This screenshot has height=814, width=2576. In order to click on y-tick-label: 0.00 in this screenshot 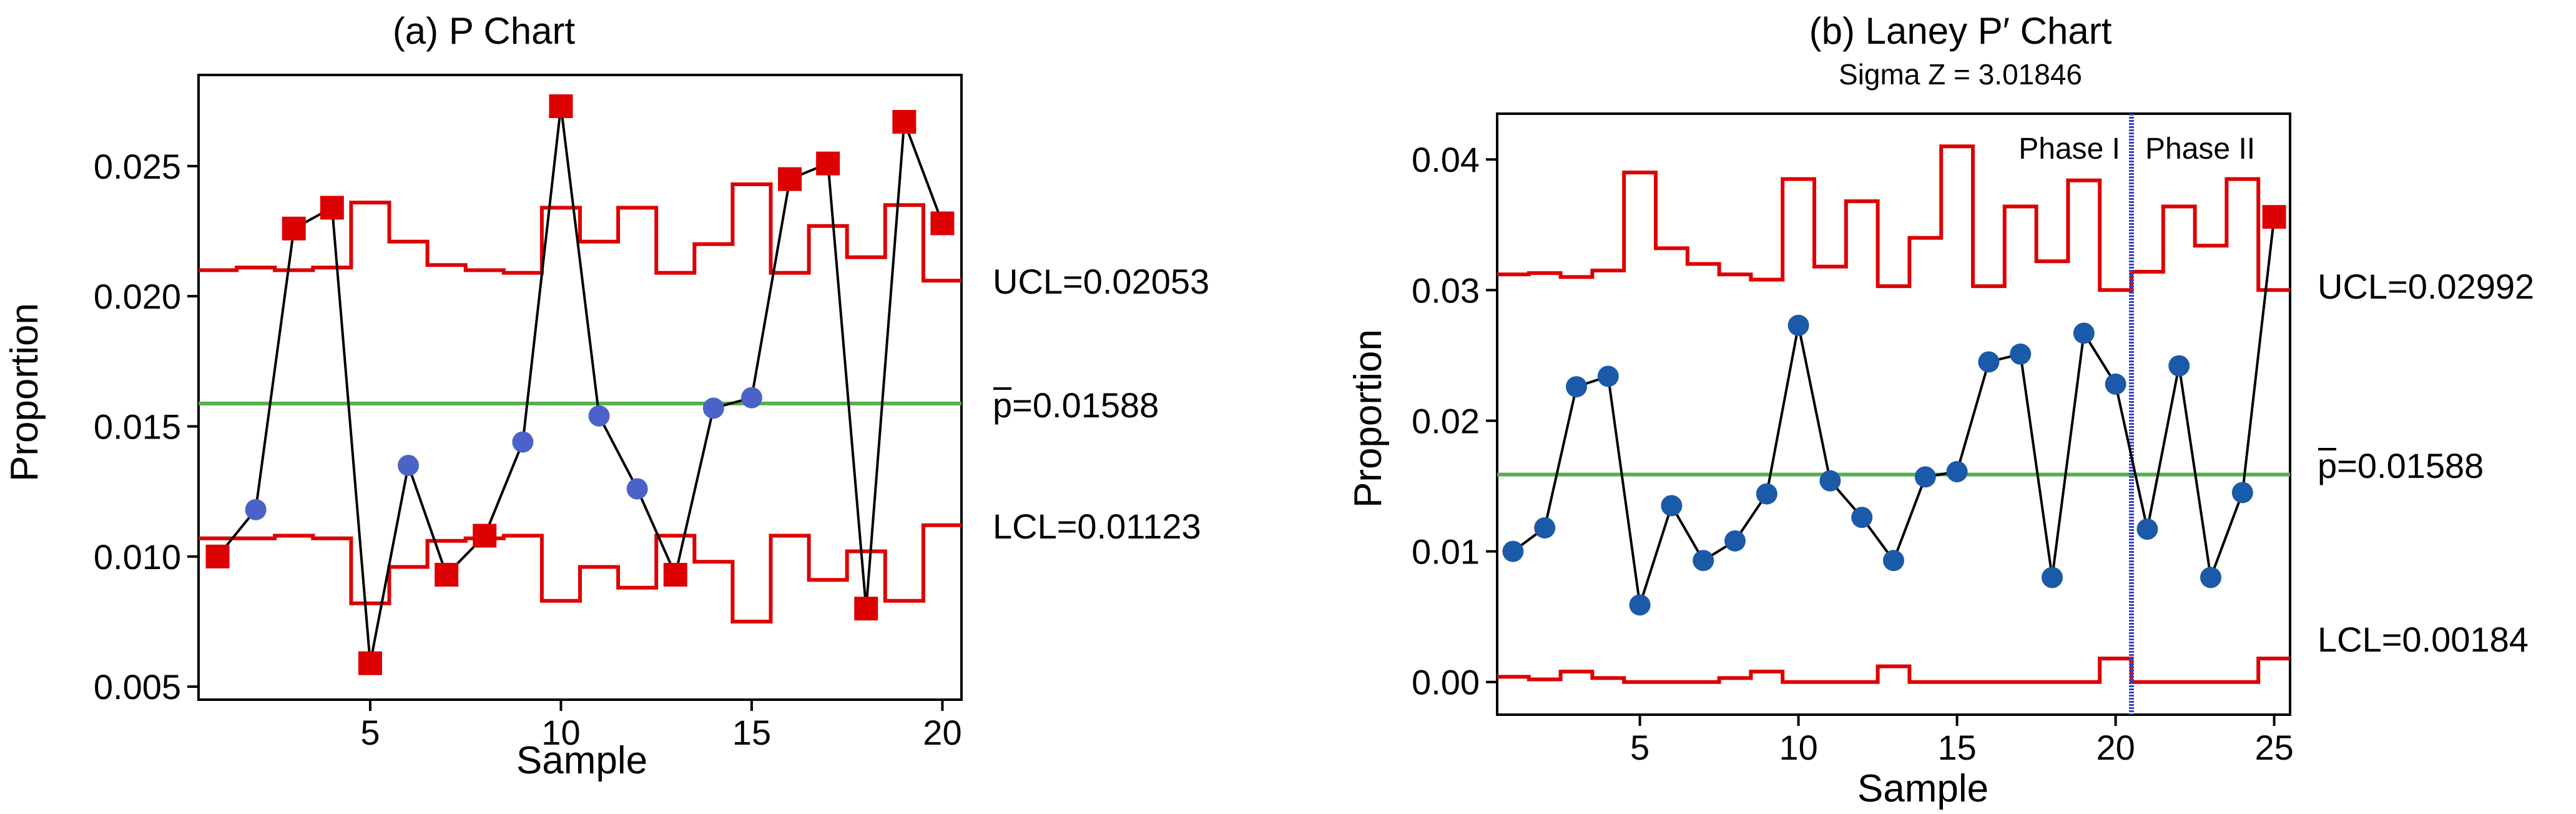, I will do `click(1446, 682)`.